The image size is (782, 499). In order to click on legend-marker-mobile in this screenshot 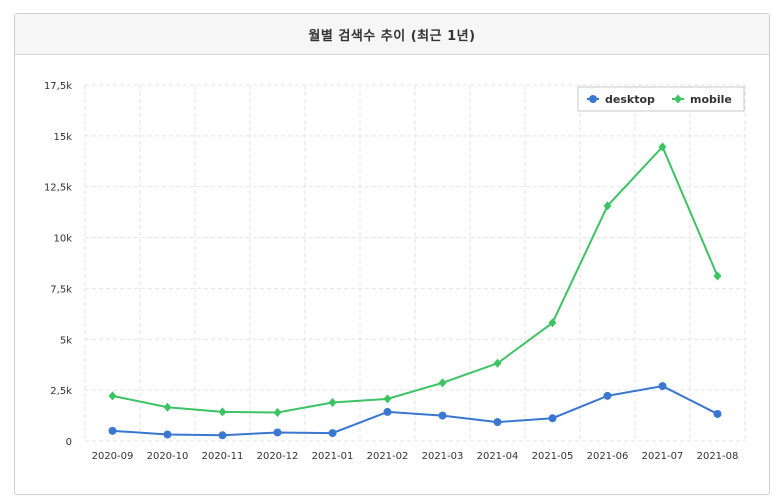, I will do `click(678, 99)`.